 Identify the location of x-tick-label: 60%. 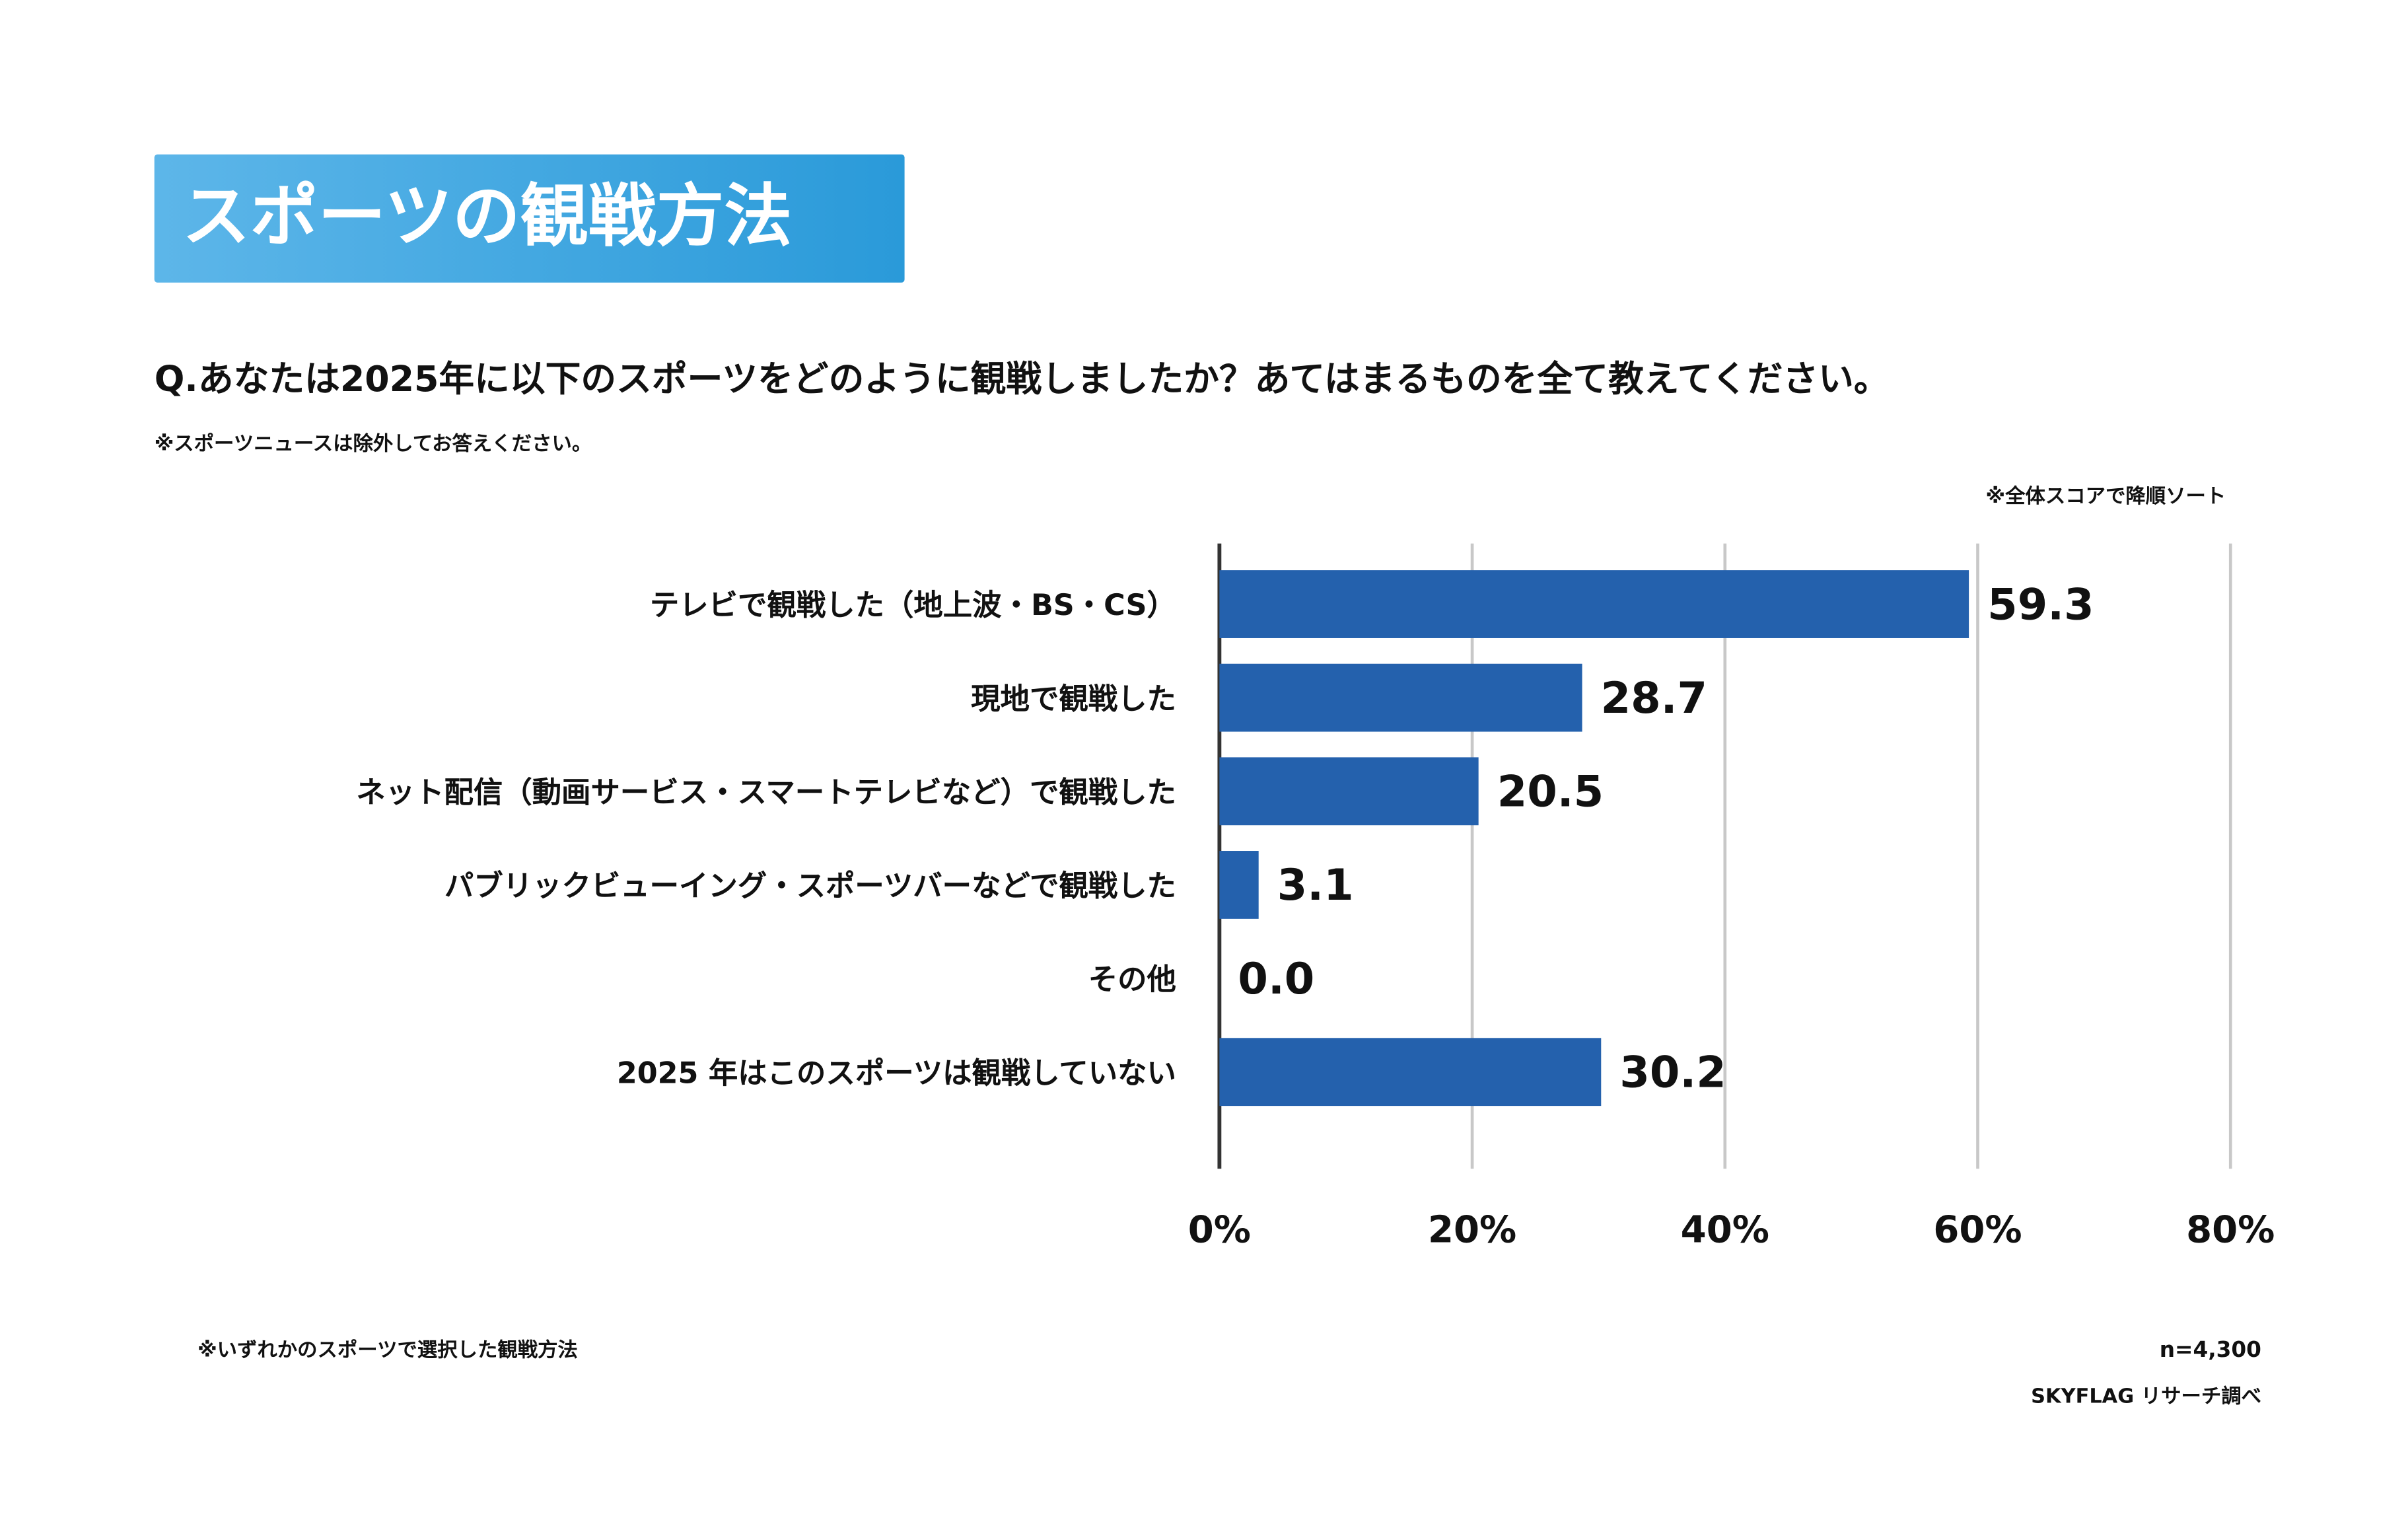
(1977, 1230).